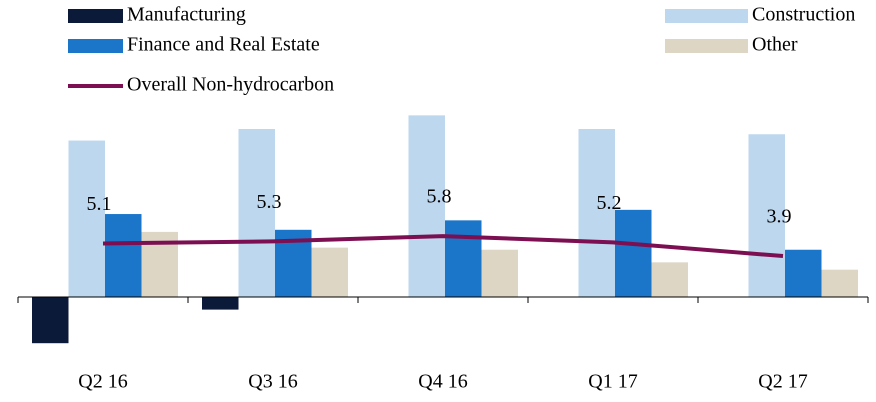  Describe the element at coordinates (99, 204) in the screenshot. I see `data-label: 5.1` at that location.